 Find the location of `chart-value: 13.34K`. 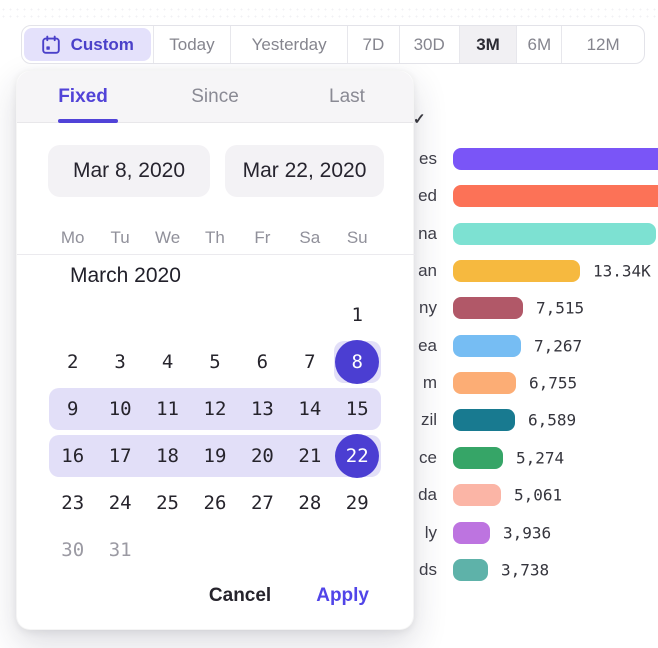

chart-value: 13.34K is located at coordinates (622, 271).